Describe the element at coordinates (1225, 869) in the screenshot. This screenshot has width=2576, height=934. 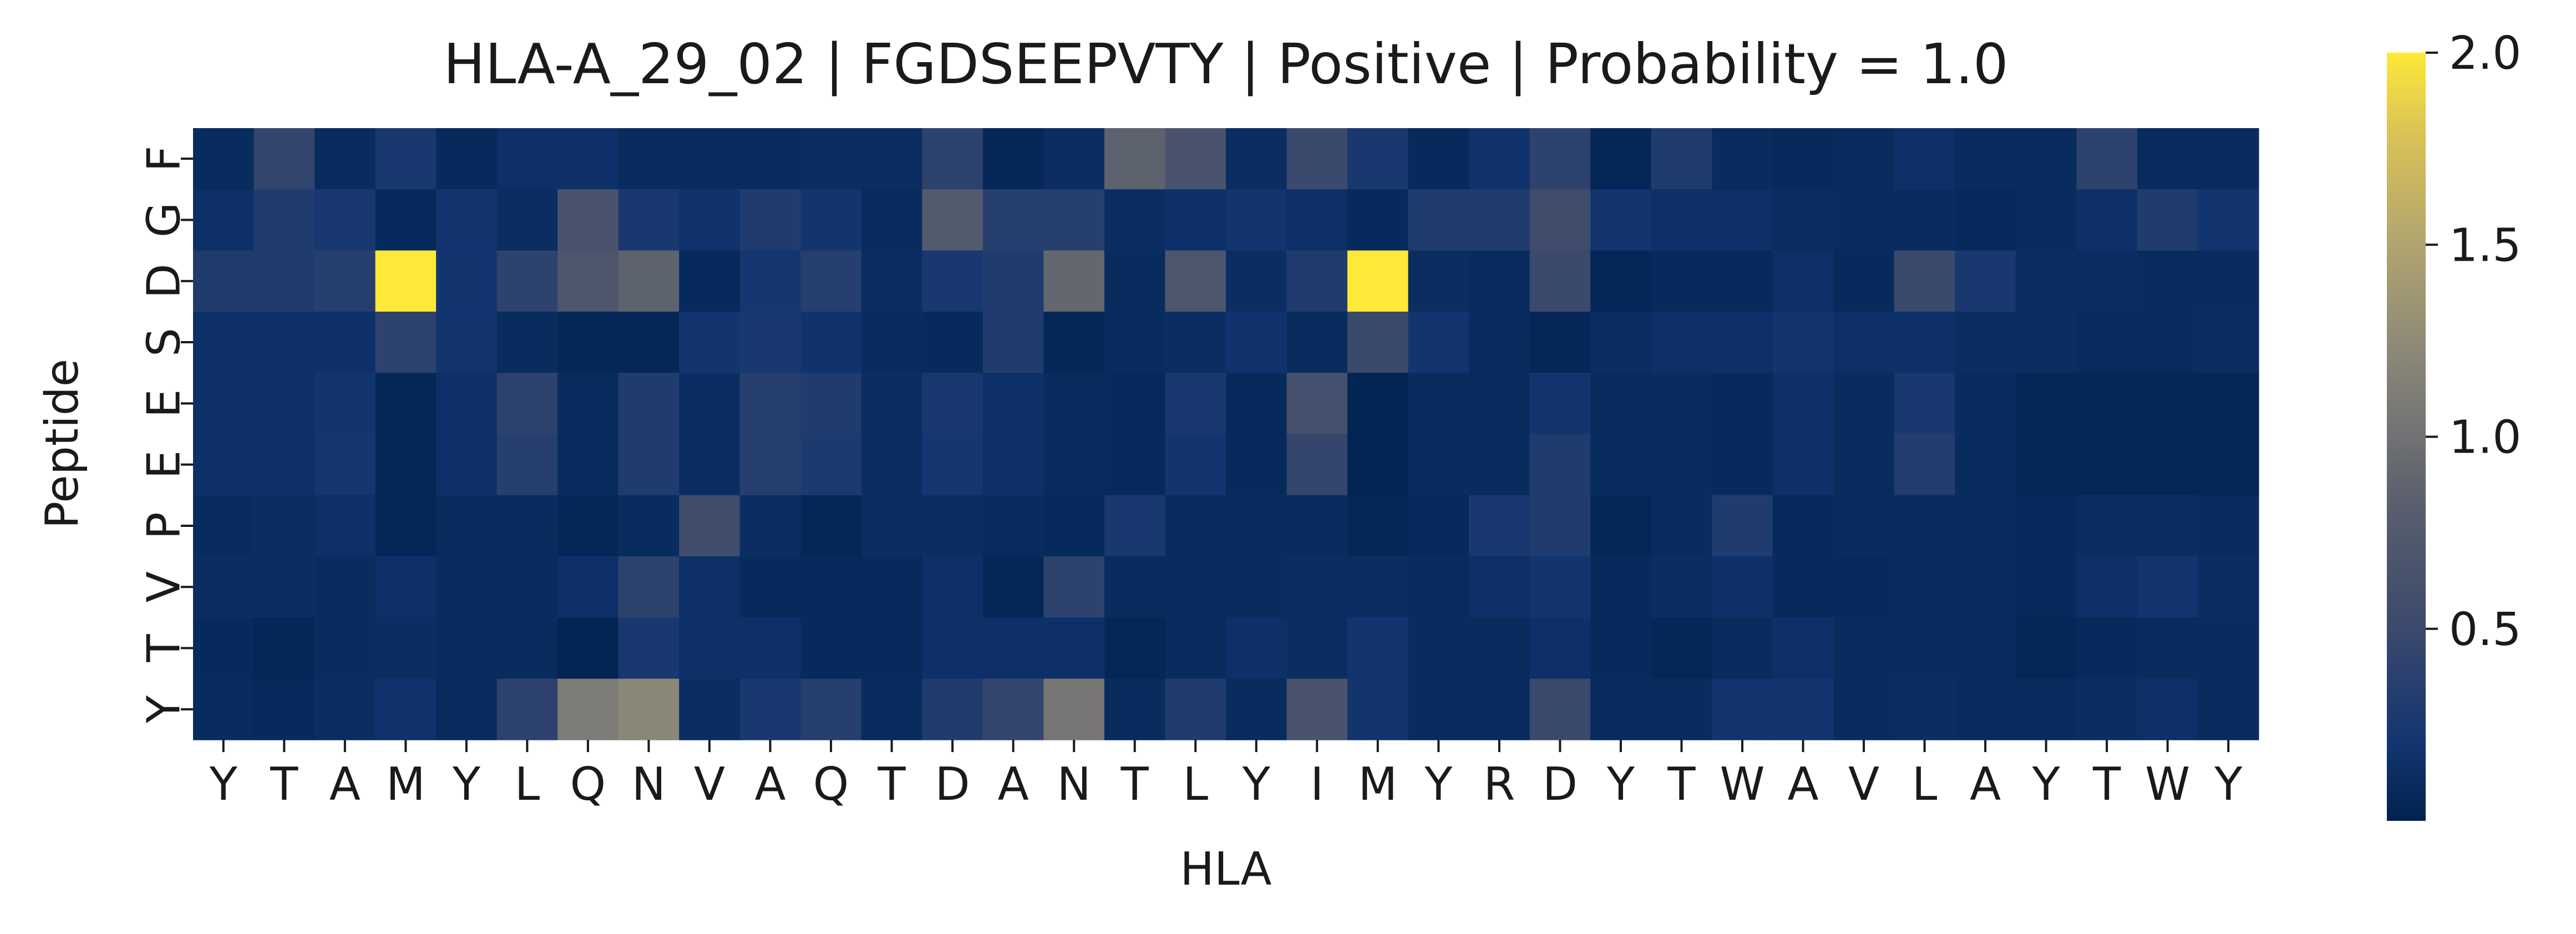
I see `x-axis-label: HLA` at that location.